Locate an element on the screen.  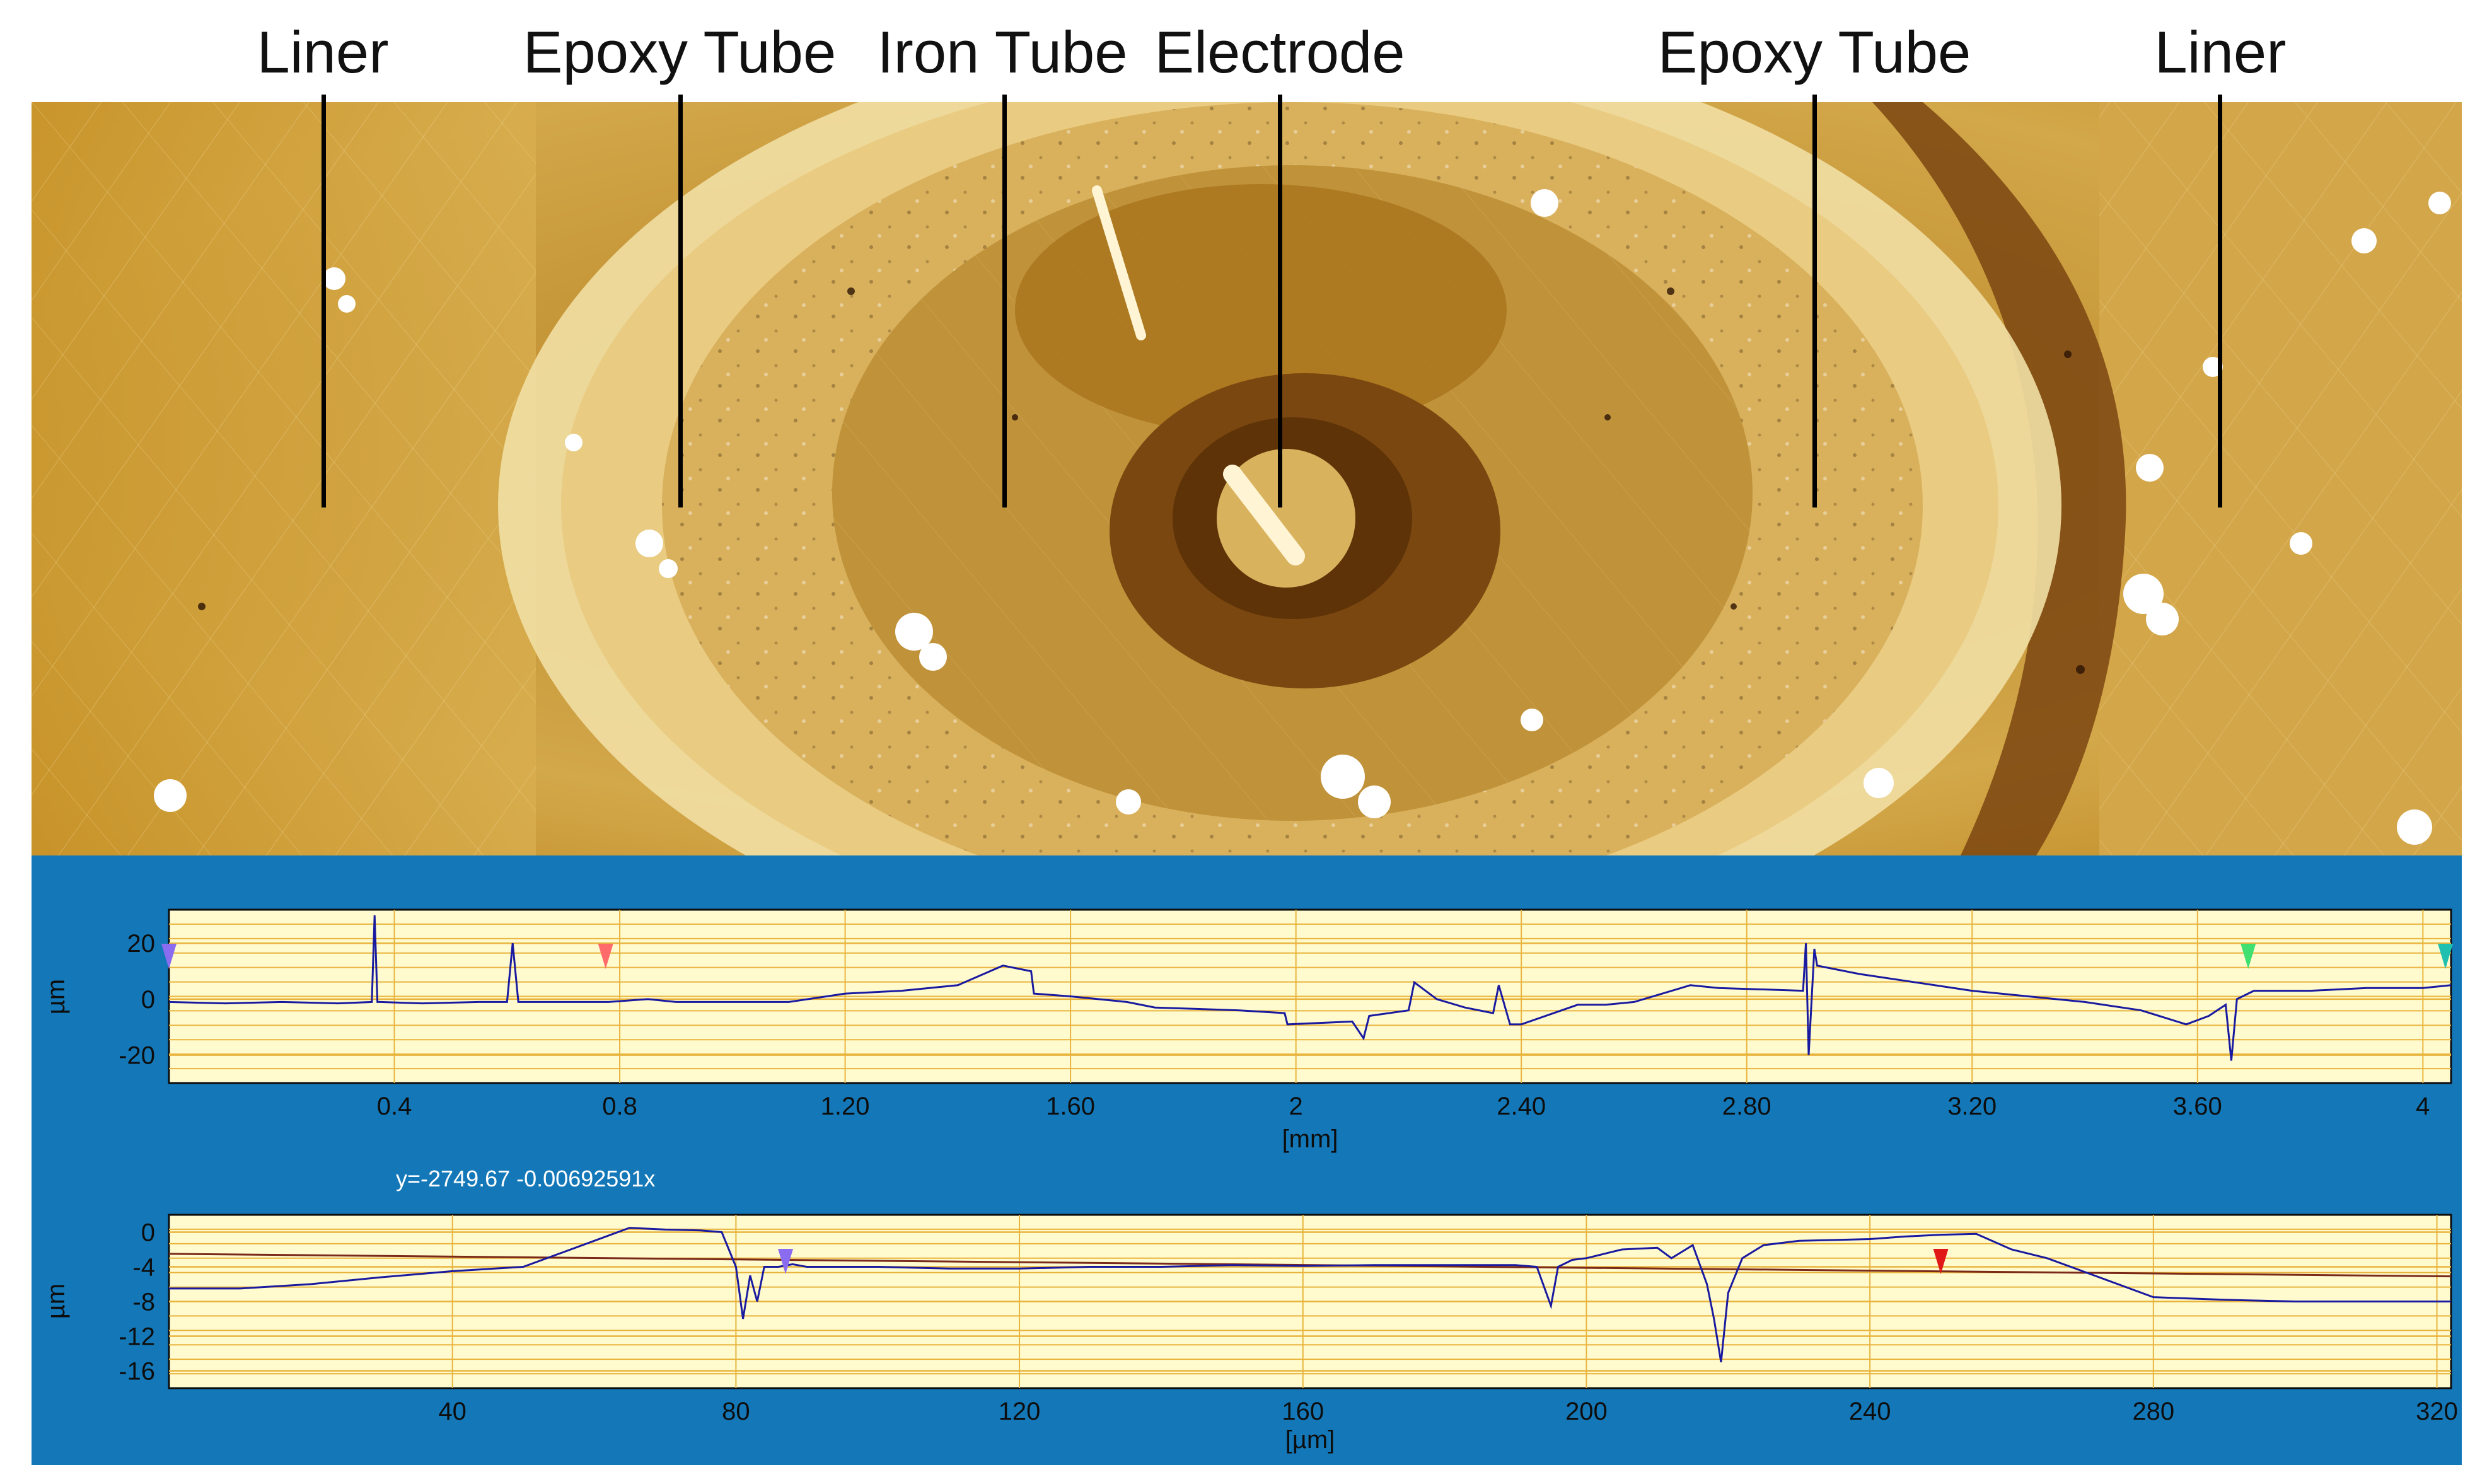
x-tick-label: 1.20 is located at coordinates (845, 1106).